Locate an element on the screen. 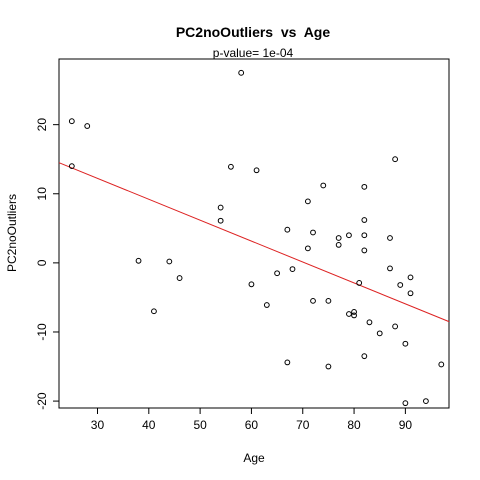  x-tick-label: 40 is located at coordinates (149, 425).